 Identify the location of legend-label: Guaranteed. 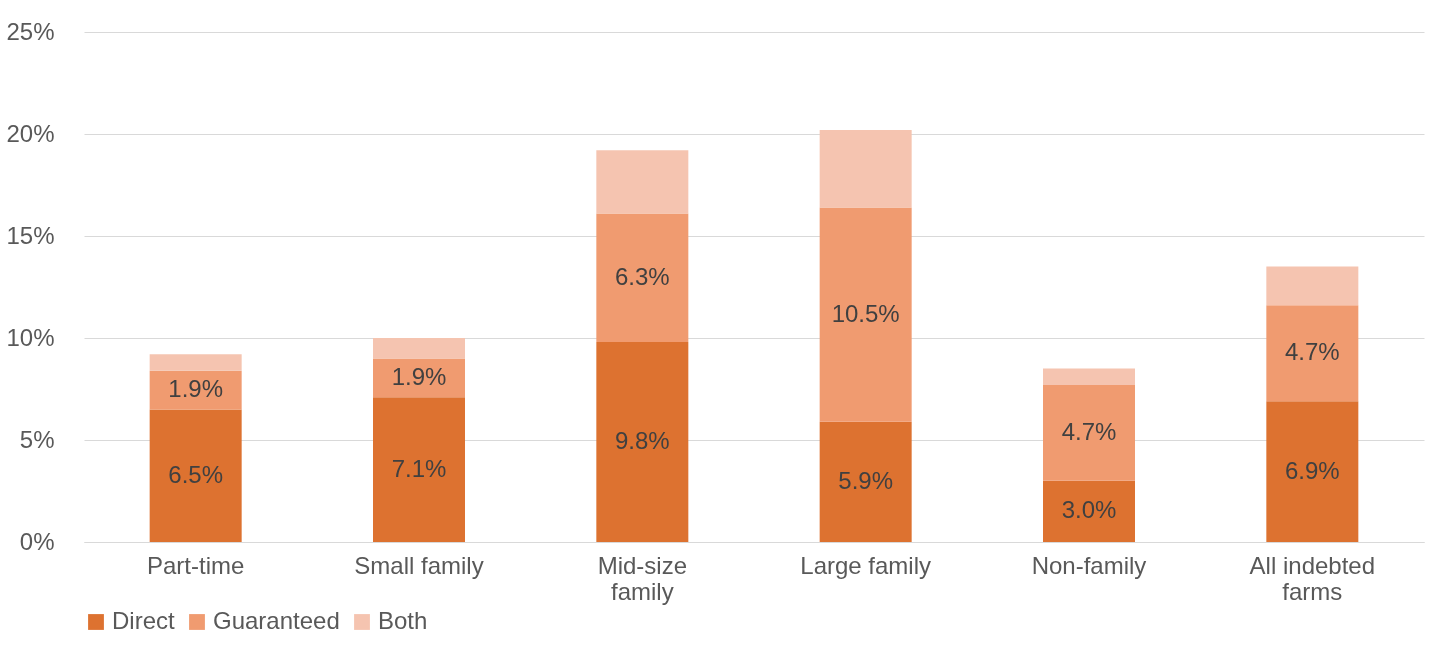
(276, 620).